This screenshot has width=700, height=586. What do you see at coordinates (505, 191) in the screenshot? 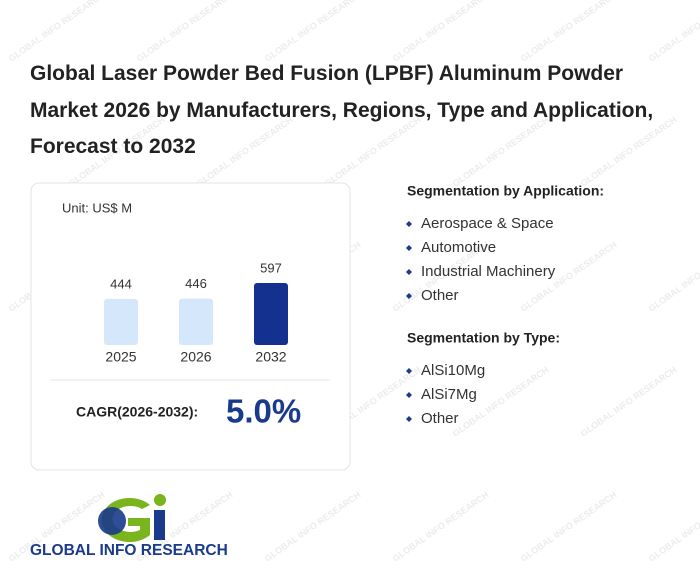
I see `segment-heading: Segmentation by Application:` at bounding box center [505, 191].